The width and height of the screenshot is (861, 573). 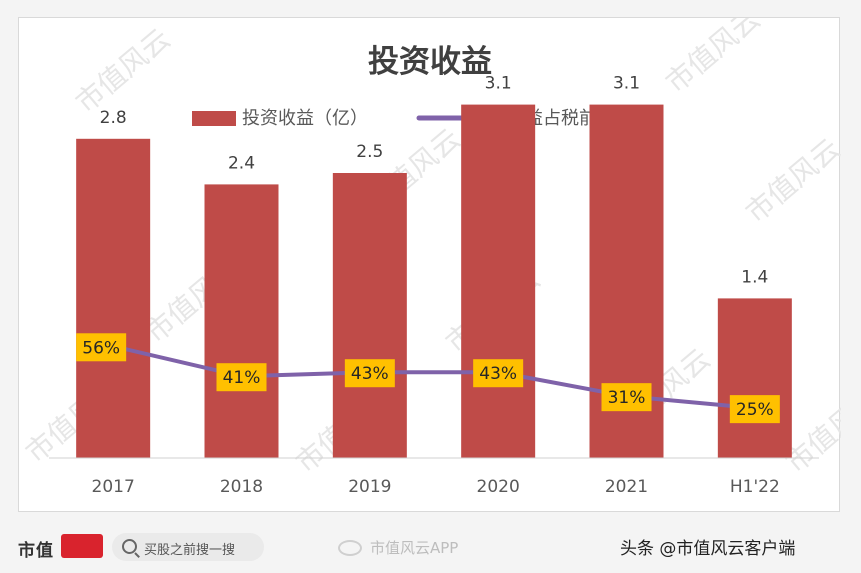 I want to click on line-point-label: 41%, so click(x=241, y=377).